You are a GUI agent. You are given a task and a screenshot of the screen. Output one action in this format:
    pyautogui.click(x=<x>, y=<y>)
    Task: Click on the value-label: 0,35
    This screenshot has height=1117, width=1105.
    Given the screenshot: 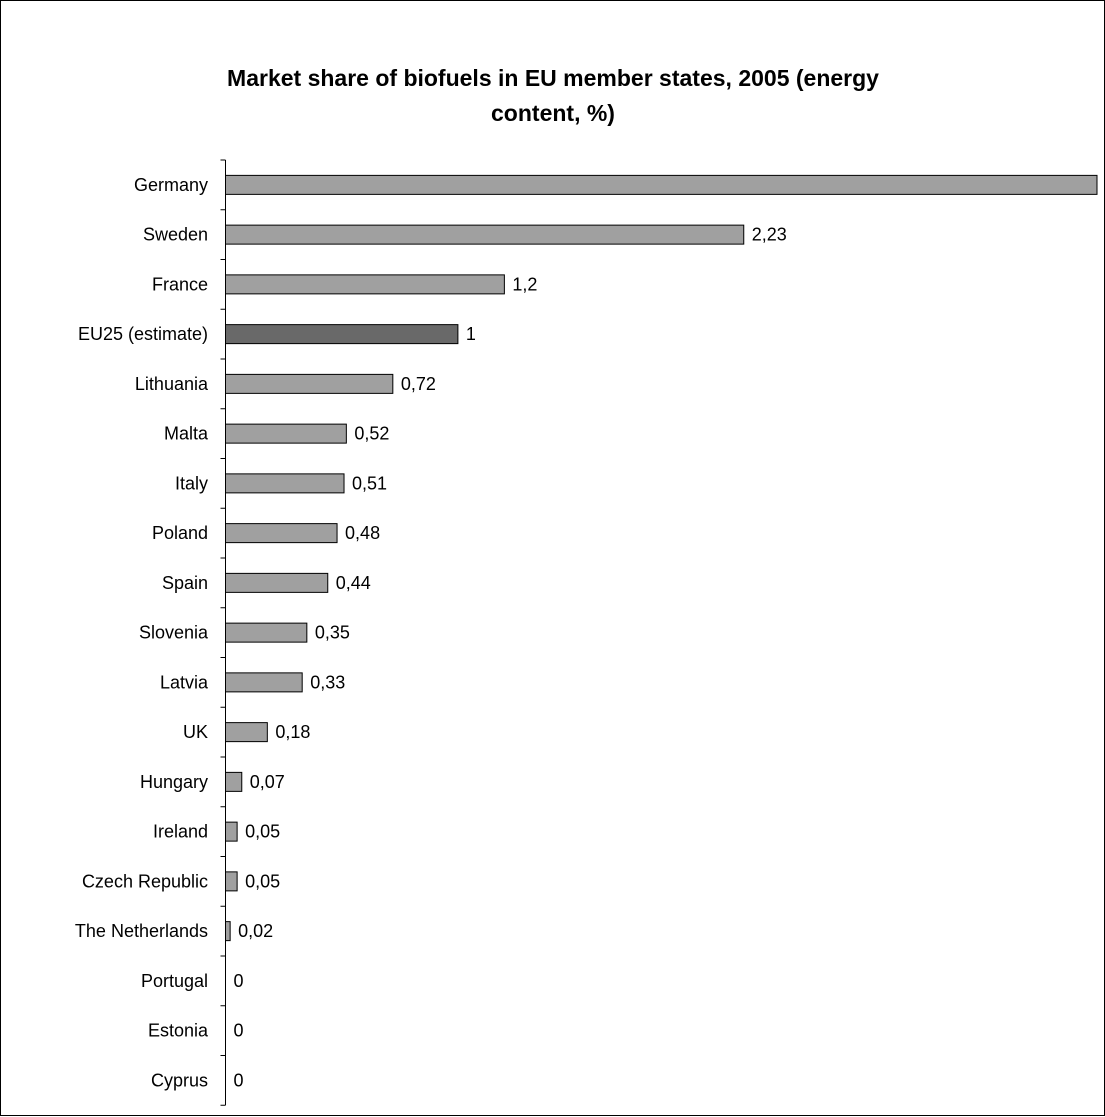 What is the action you would take?
    pyautogui.click(x=332, y=633)
    